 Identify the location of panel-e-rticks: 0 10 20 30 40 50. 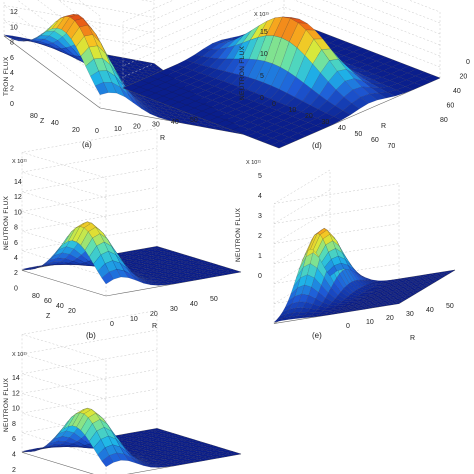
(400, 316).